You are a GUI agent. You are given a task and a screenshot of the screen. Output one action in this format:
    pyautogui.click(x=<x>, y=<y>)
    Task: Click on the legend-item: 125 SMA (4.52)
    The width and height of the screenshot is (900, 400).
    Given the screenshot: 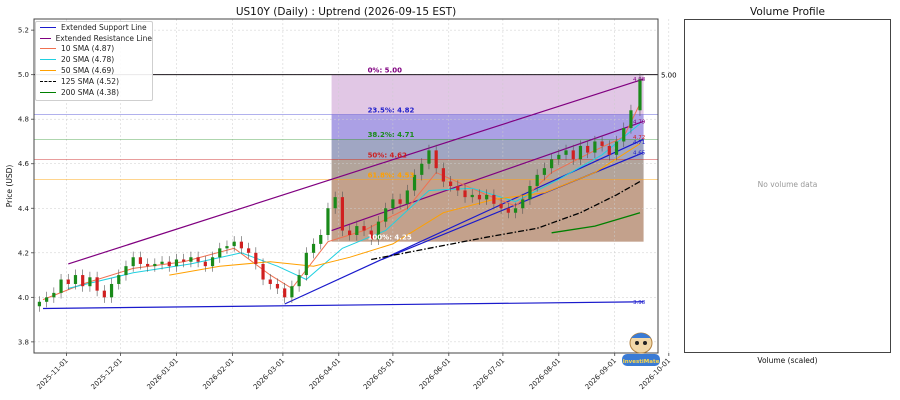 What is the action you would take?
    pyautogui.click(x=94, y=81)
    